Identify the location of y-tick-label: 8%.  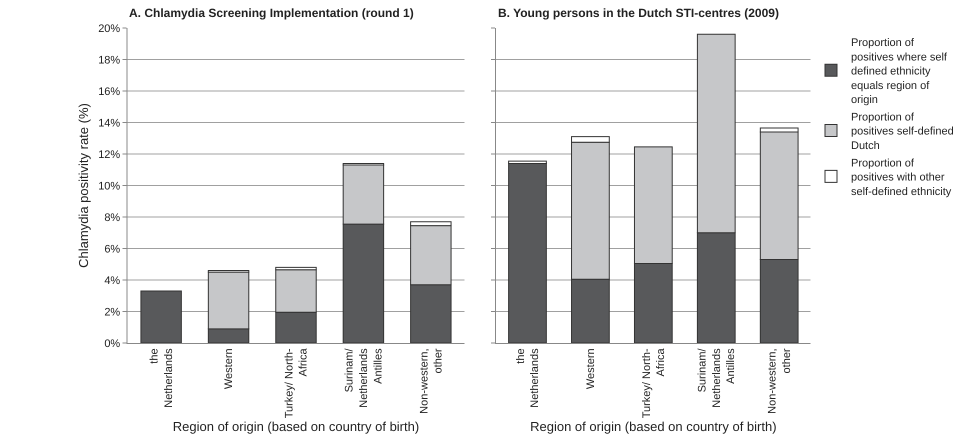
(112, 218).